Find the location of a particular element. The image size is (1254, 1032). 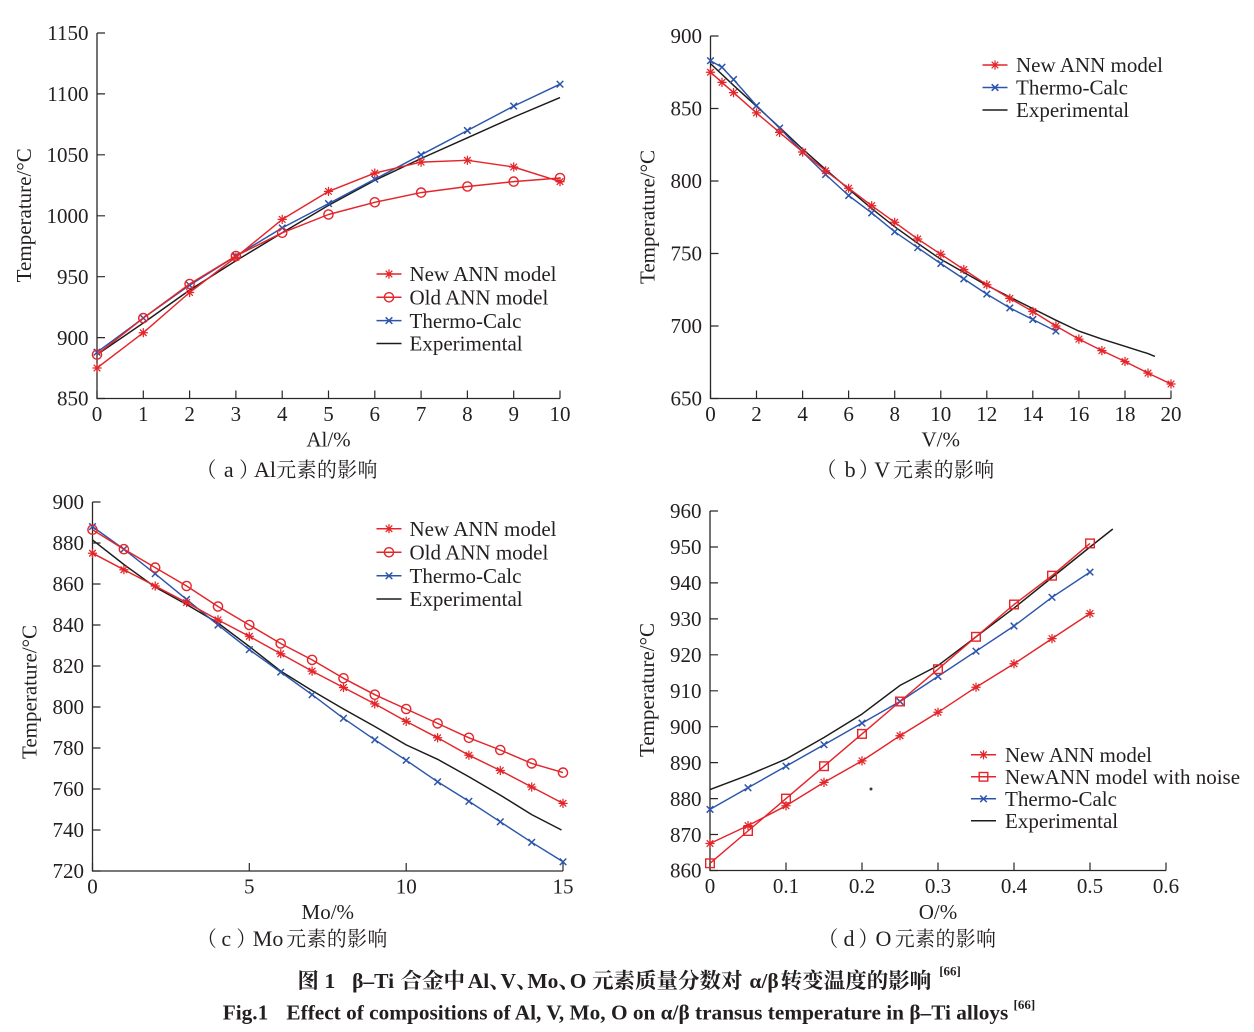

svg-text: 20 is located at coordinates (1171, 414).